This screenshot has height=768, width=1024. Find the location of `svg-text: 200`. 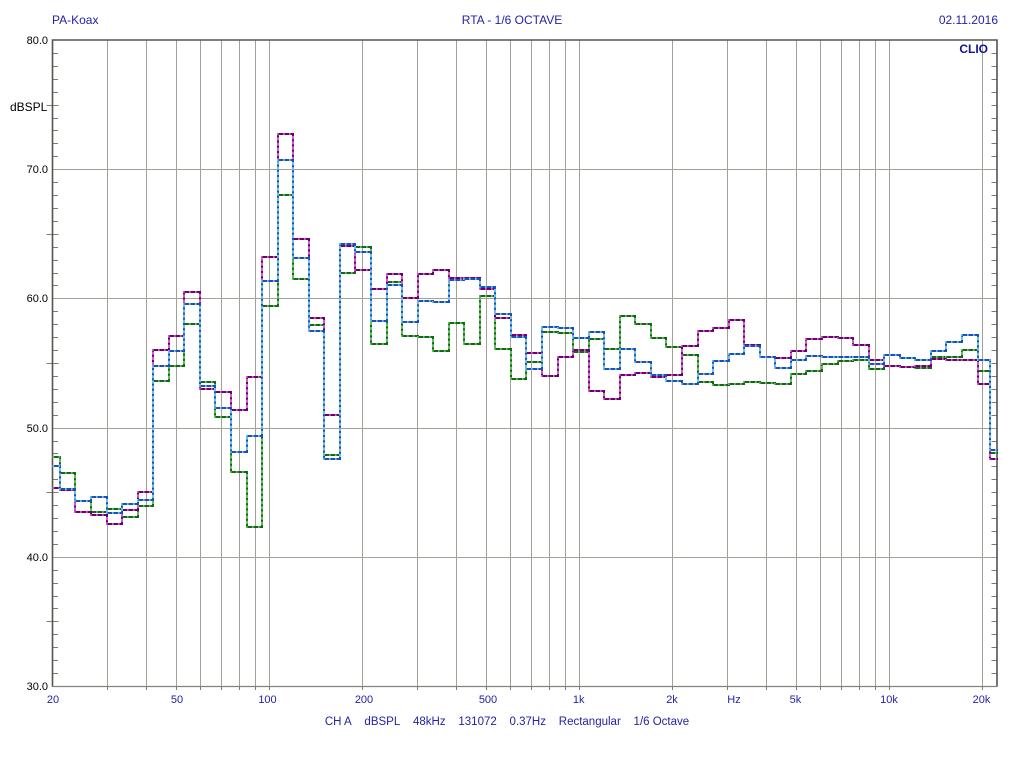

svg-text: 200 is located at coordinates (364, 700).